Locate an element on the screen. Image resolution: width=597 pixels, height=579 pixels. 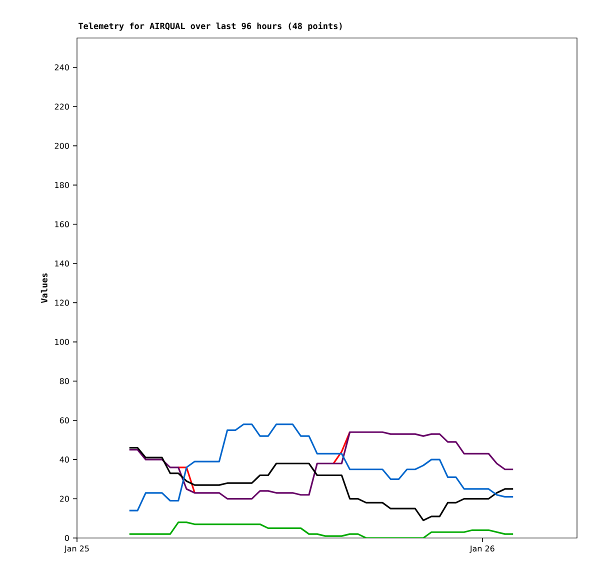
chart-title: Telemetry for AIRQUAL over last 96 hours (48 points) is located at coordinates (210, 26).